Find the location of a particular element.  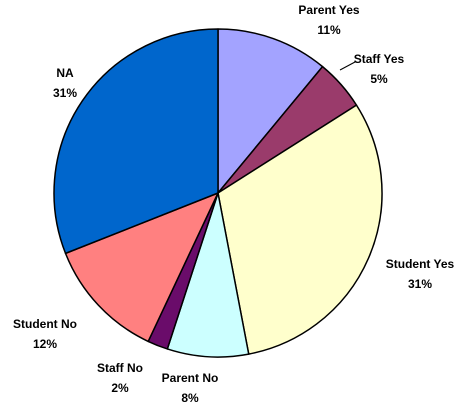

label-staff-yes: Staff Yes 5% is located at coordinates (379, 69).